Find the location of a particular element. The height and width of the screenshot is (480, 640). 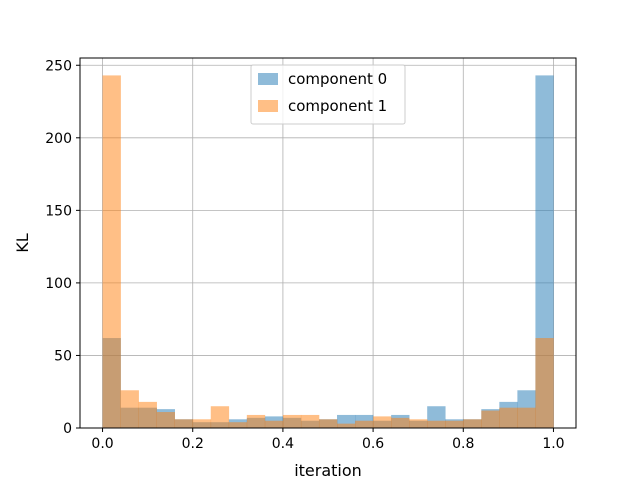

x-tick-label: 0.0 is located at coordinates (102, 444).